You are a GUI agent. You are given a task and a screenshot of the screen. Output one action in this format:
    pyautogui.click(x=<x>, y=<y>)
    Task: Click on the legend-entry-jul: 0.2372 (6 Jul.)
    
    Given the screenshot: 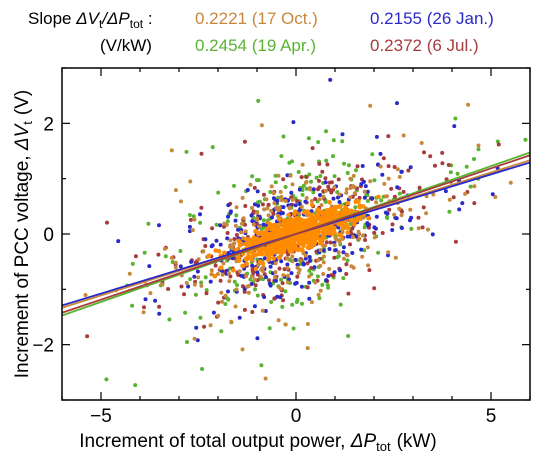 What is the action you would take?
    pyautogui.click(x=424, y=45)
    